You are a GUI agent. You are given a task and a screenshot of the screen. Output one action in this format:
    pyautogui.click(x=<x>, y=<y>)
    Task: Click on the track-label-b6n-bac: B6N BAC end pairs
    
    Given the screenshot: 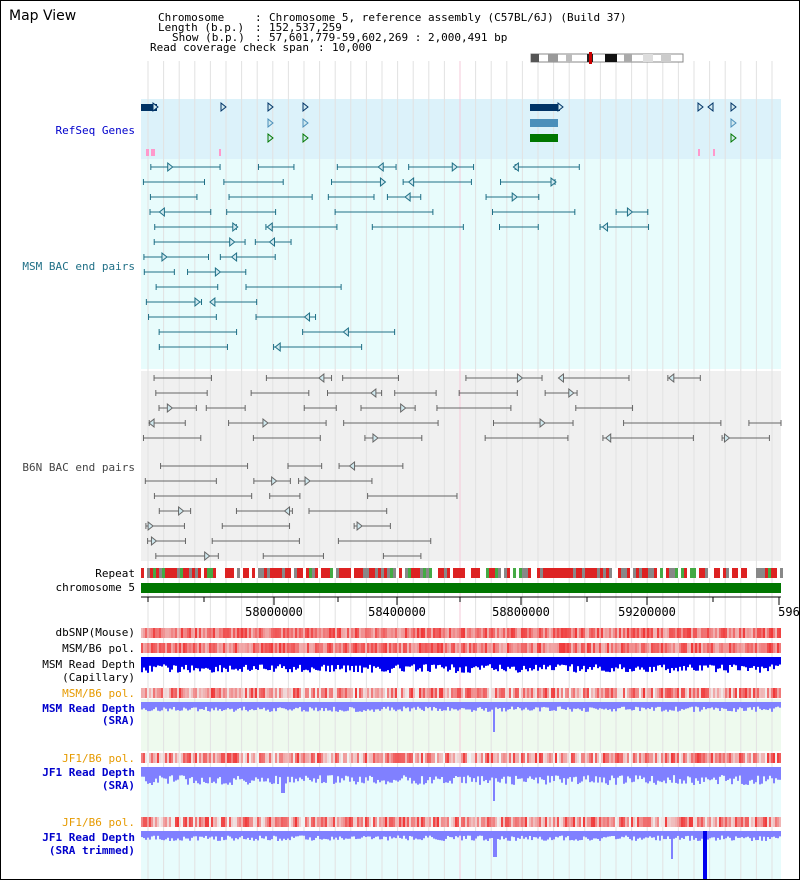 What is the action you would take?
    pyautogui.click(x=78, y=467)
    